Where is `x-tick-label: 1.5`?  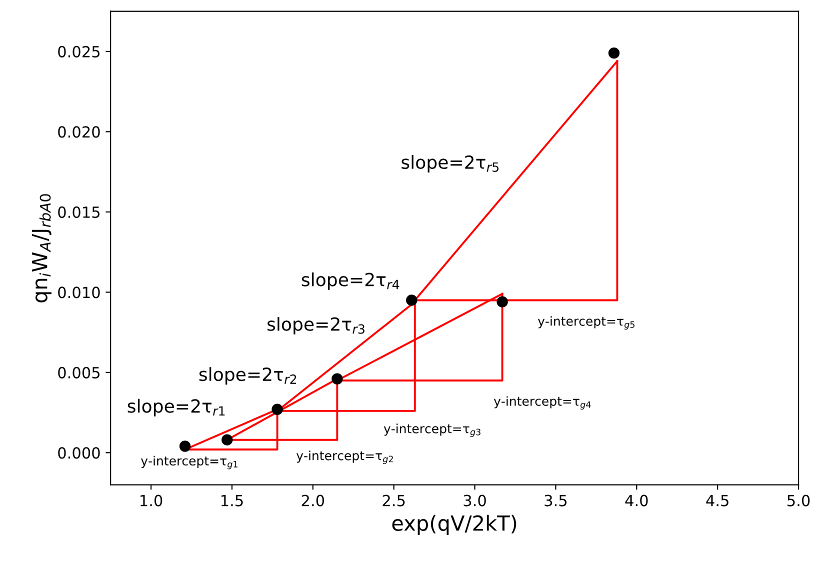 x-tick-label: 1.5 is located at coordinates (232, 500).